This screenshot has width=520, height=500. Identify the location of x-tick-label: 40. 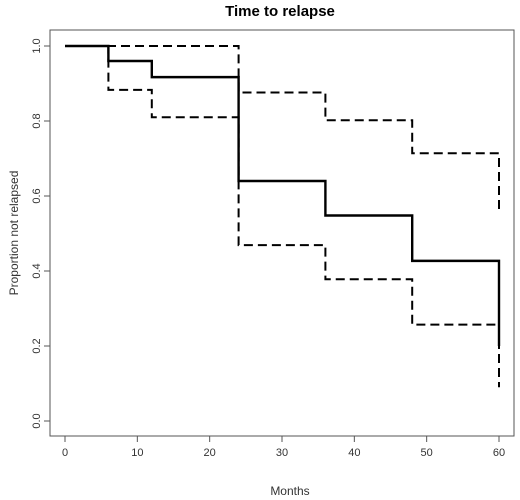
(354, 453).